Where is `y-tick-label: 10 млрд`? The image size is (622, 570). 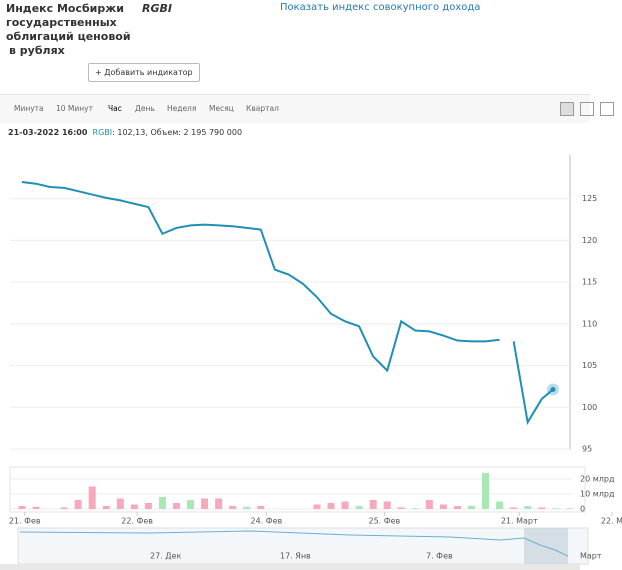
y-tick-label: 10 млрд is located at coordinates (597, 494).